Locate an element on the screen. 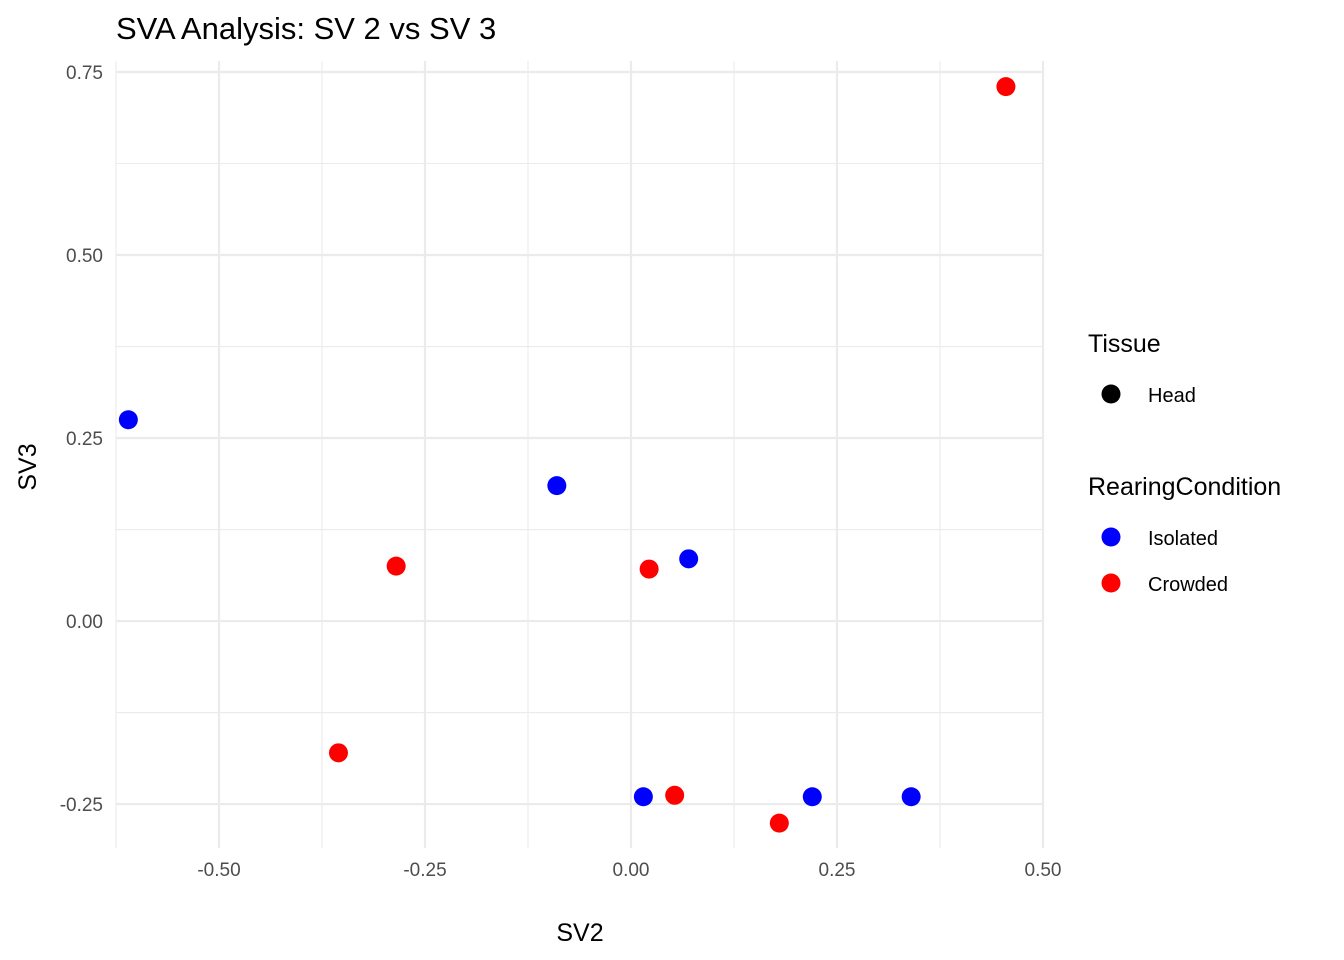 This screenshot has width=1344, height=960. y-axis-title: SV3 is located at coordinates (28, 466).